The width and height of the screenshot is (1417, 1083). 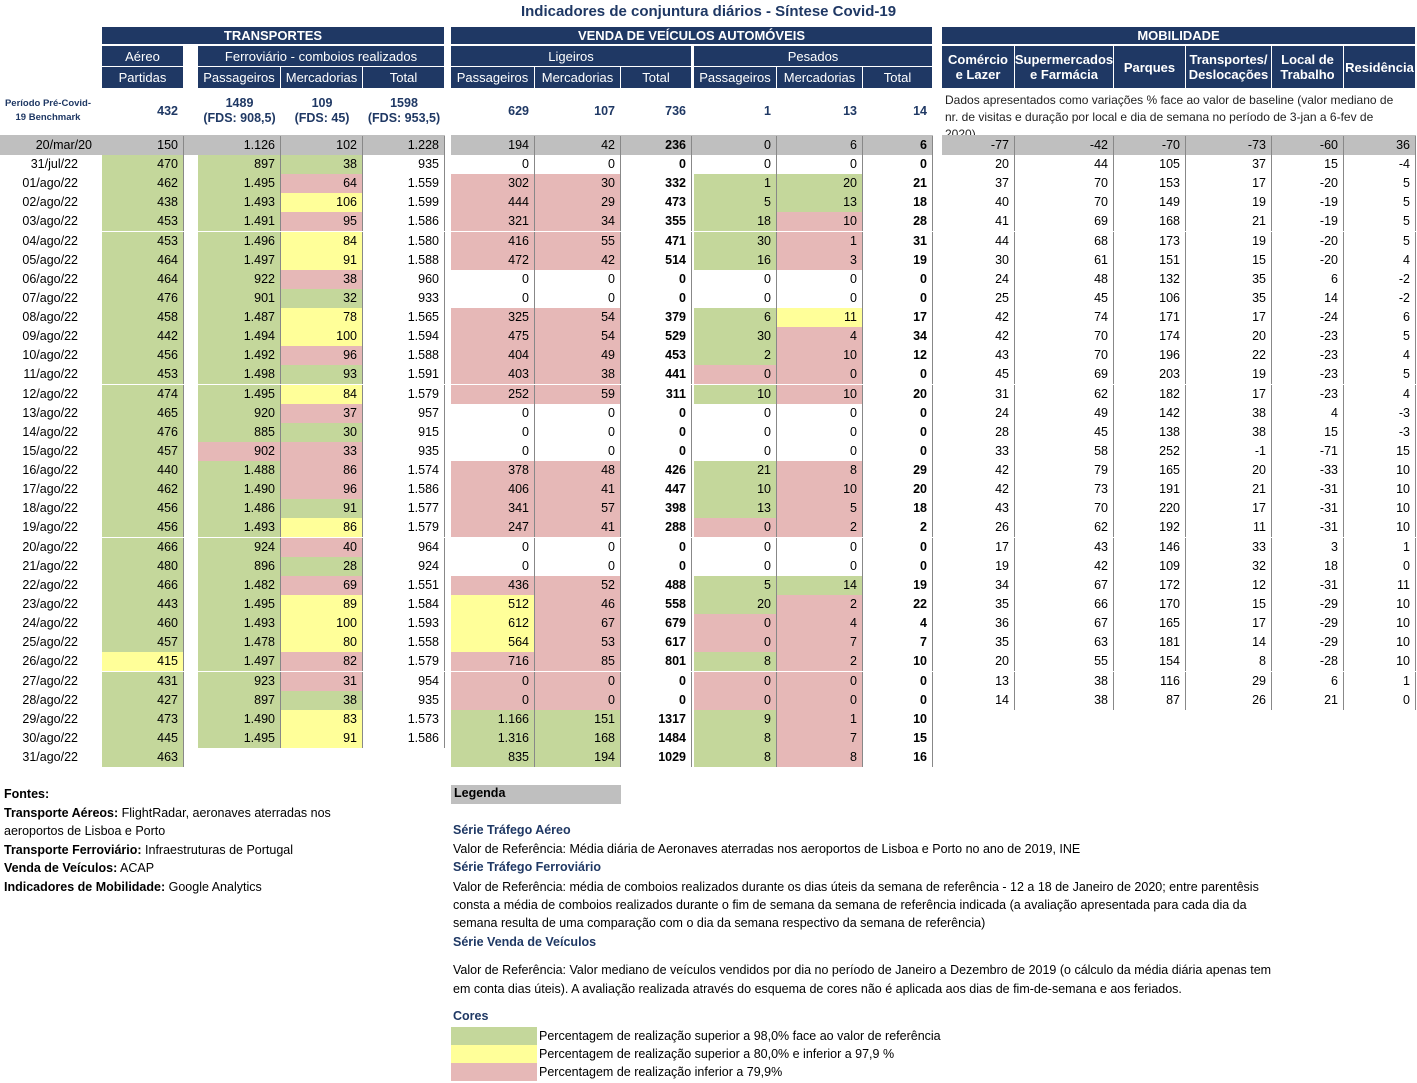 I want to click on table-cell: 915, so click(x=404, y=432).